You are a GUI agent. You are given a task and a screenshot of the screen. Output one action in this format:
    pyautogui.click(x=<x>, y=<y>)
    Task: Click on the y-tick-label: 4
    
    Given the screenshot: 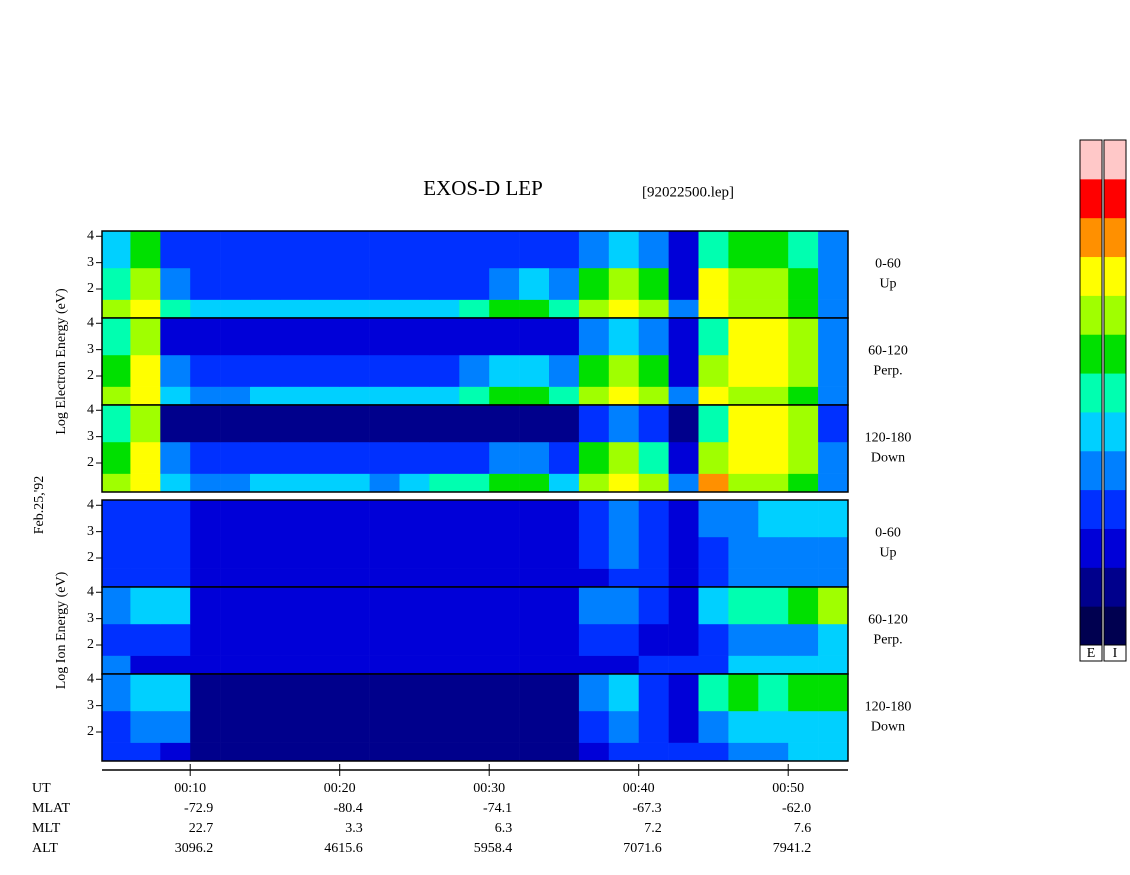 What is the action you would take?
    pyautogui.click(x=90, y=678)
    